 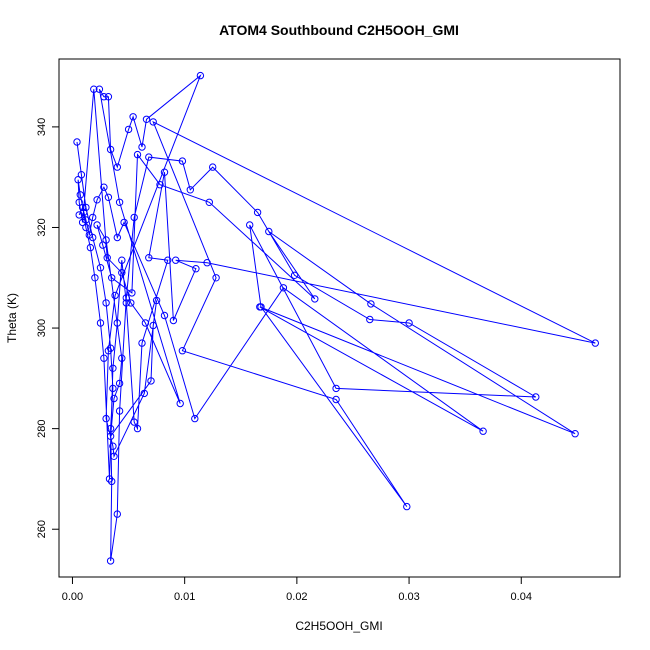 What do you see at coordinates (12, 318) in the screenshot?
I see `y-axis-label: Theta (K)` at bounding box center [12, 318].